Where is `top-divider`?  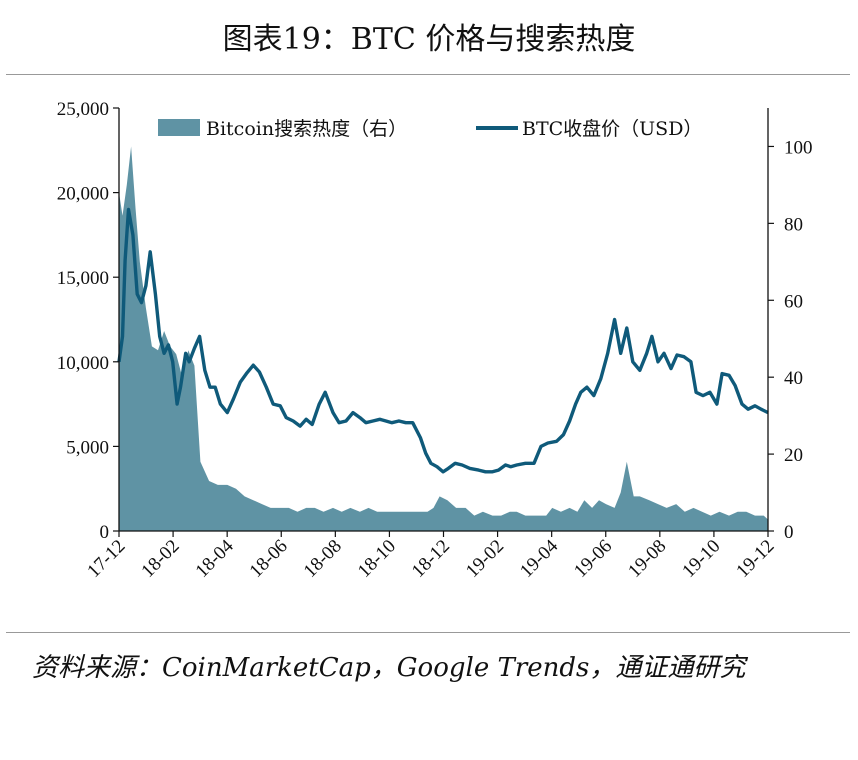
top-divider is located at coordinates (428, 74).